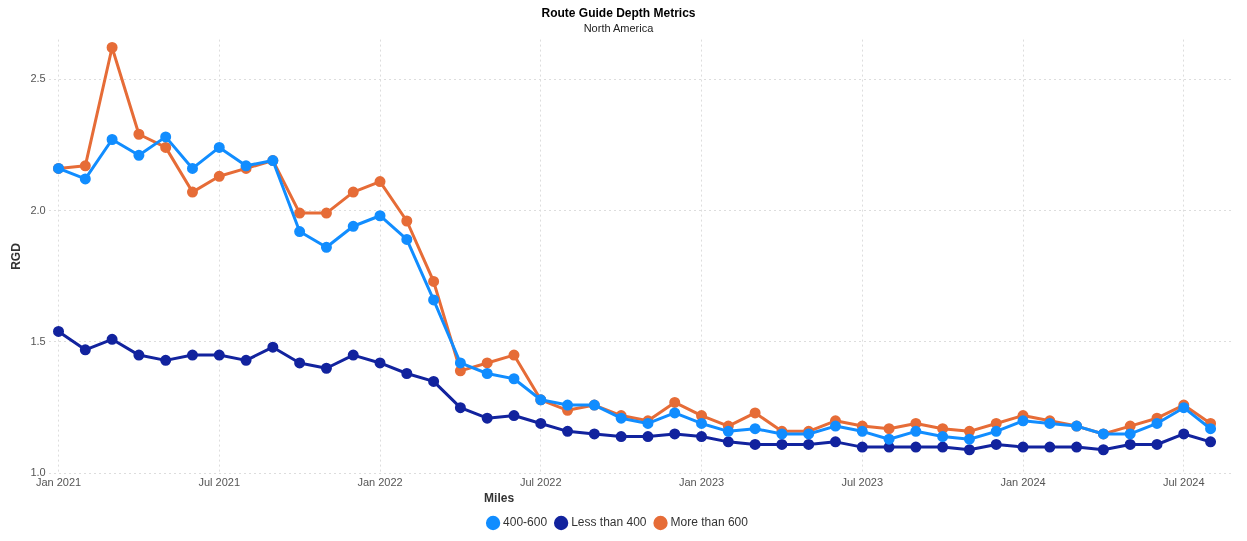 This screenshot has height=541, width=1247. What do you see at coordinates (38, 78) in the screenshot?
I see `y-tick-label: 2.5` at bounding box center [38, 78].